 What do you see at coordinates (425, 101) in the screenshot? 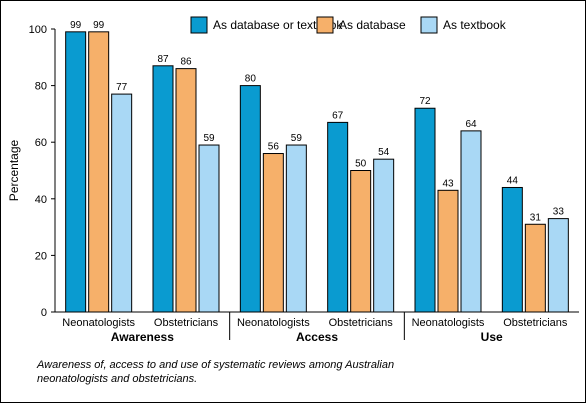
I see `data-label: 72` at bounding box center [425, 101].